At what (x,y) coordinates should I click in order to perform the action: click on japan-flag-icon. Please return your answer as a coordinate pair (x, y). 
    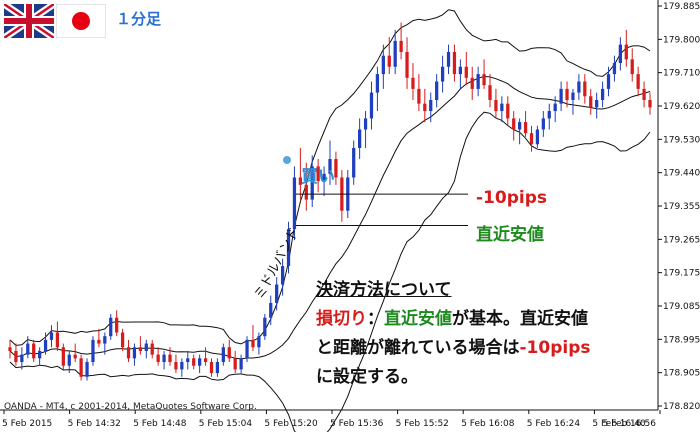
    Looking at the image, I should click on (81, 21).